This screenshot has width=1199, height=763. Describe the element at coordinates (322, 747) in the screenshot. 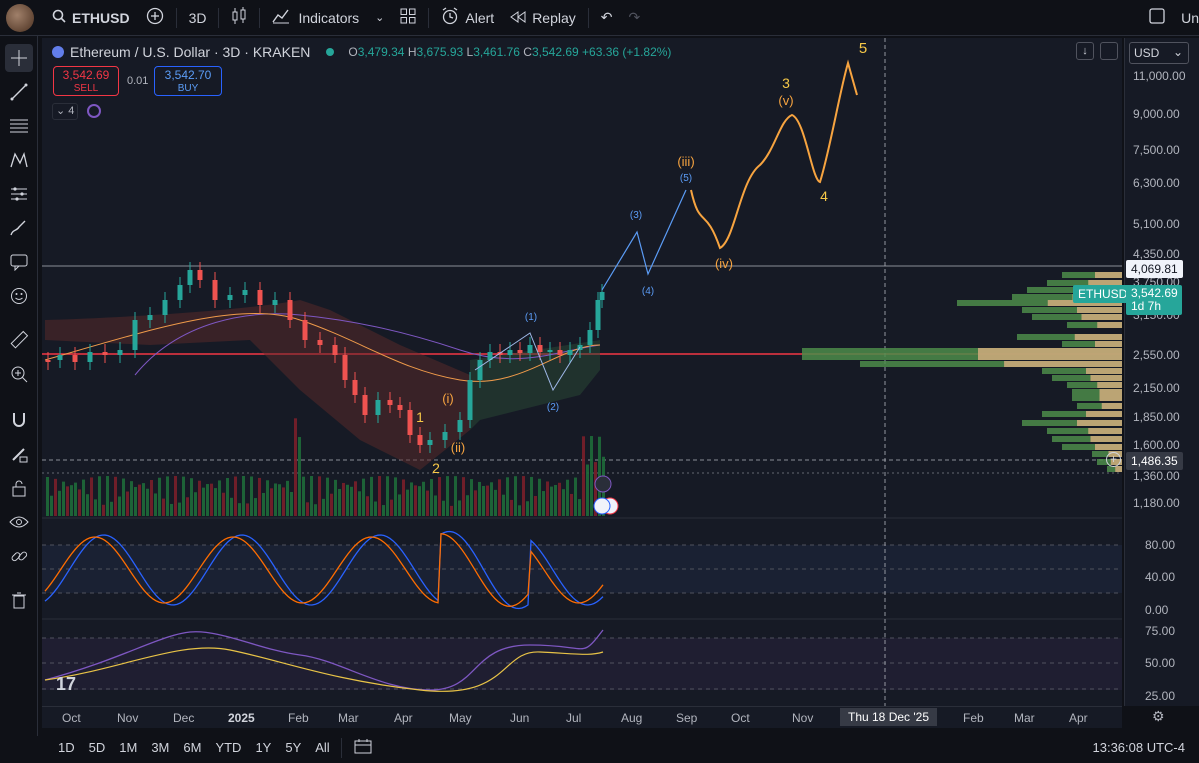

I see `range-button-all: All` at that location.